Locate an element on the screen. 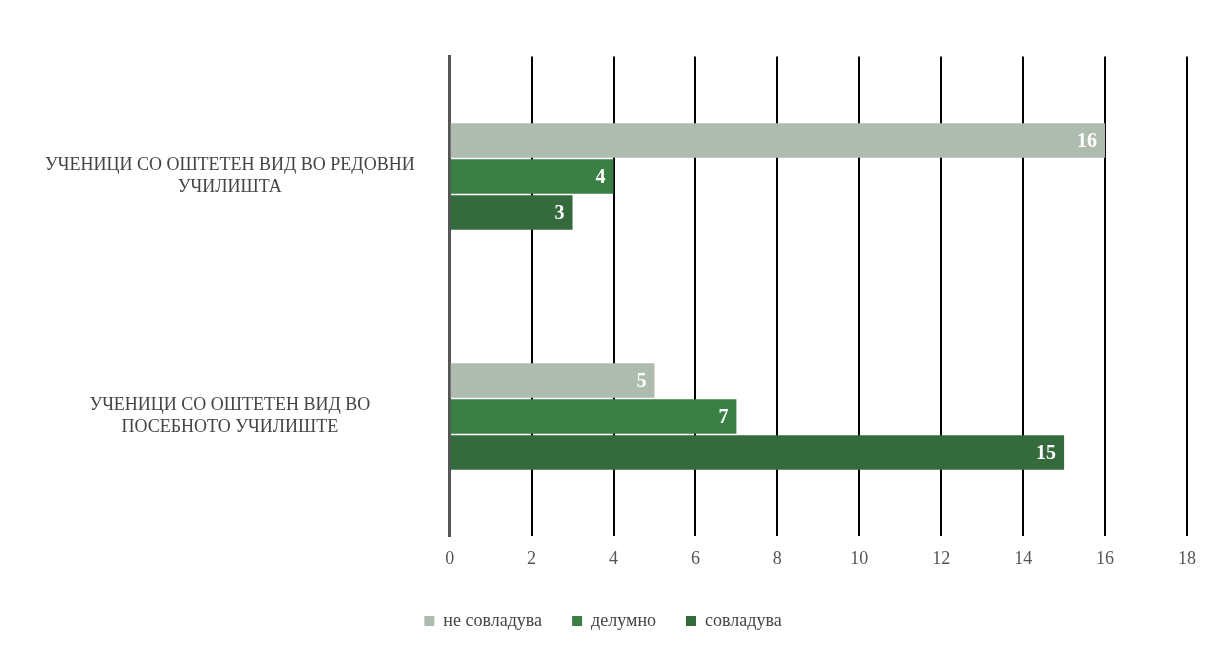  x-tick-label: 14 is located at coordinates (1023, 557).